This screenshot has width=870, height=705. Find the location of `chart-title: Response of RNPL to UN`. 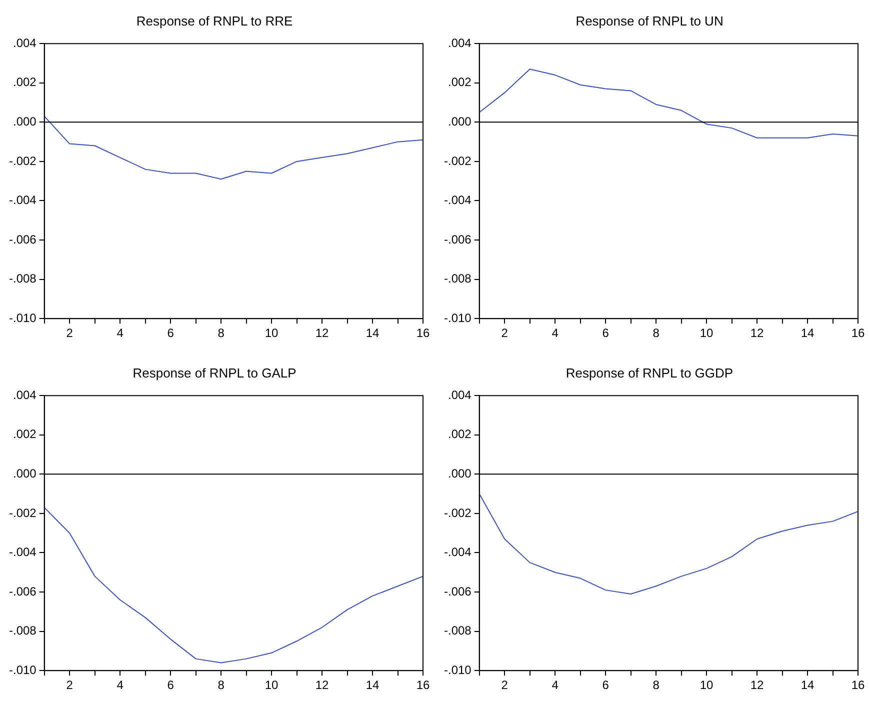

chart-title: Response of RNPL to UN is located at coordinates (650, 20).